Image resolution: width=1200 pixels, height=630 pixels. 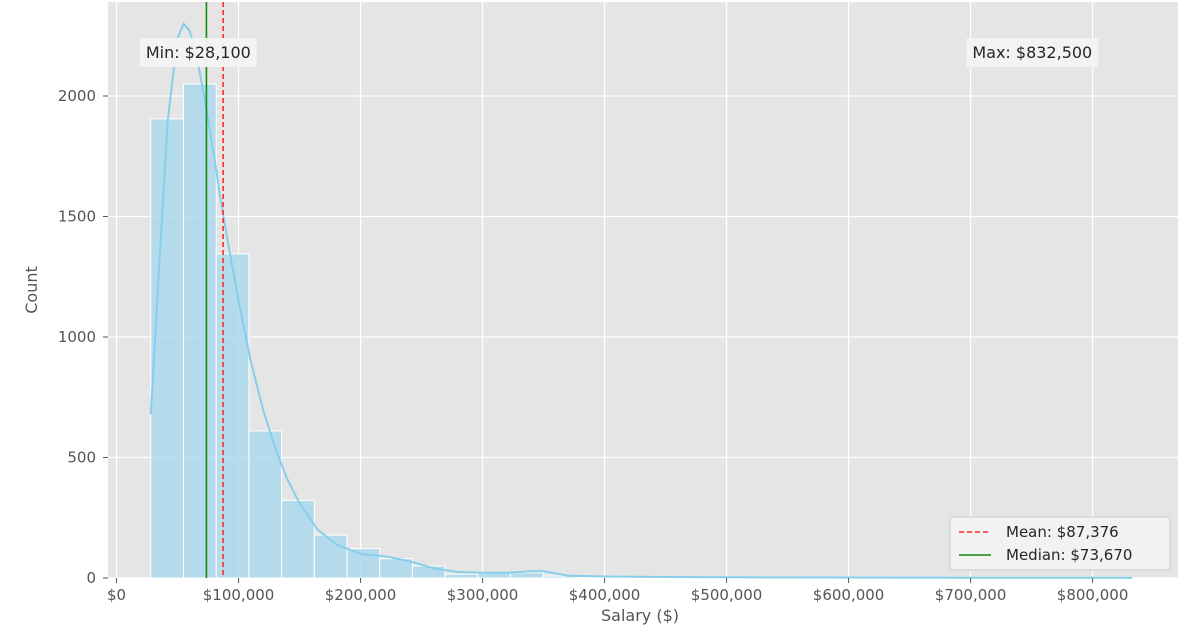 I want to click on y-axis-label: Count, so click(x=31, y=290).